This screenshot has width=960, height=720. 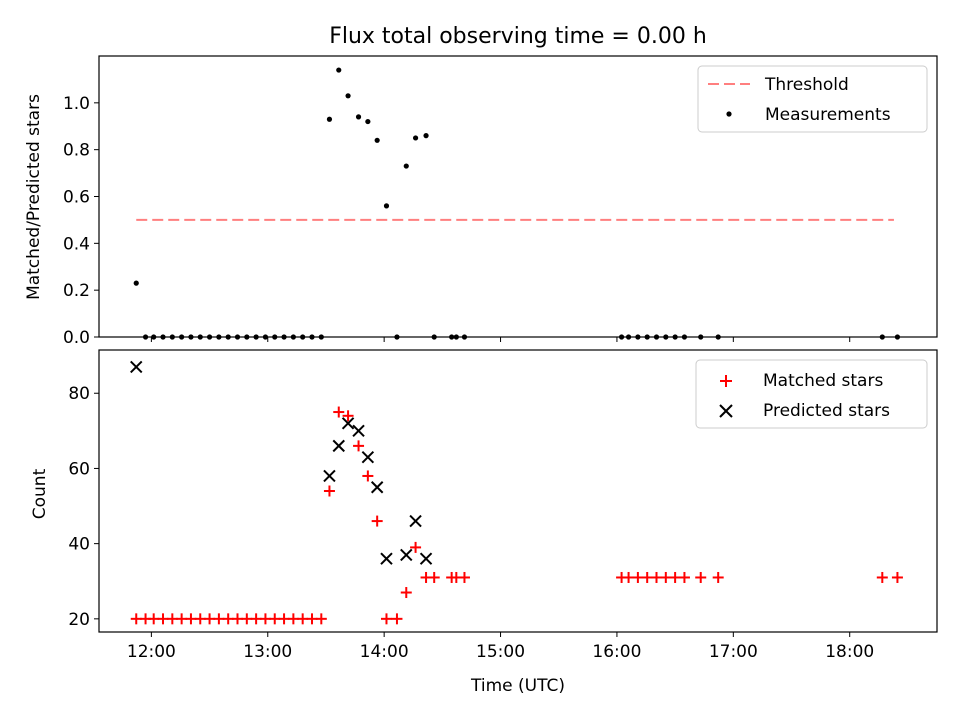 I want to click on legend-matched-swatch, so click(x=726, y=381).